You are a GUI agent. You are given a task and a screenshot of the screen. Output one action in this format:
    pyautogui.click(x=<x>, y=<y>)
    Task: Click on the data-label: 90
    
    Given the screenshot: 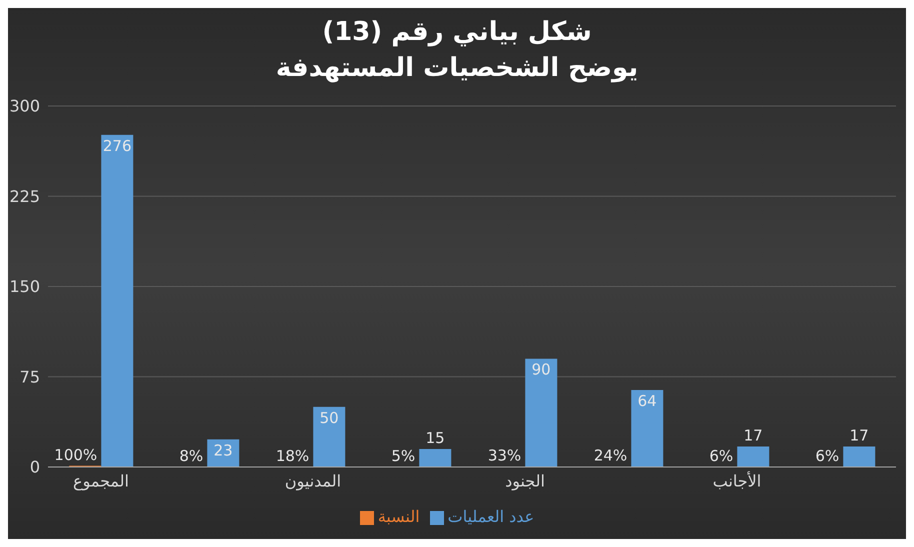 What is the action you would take?
    pyautogui.click(x=541, y=369)
    